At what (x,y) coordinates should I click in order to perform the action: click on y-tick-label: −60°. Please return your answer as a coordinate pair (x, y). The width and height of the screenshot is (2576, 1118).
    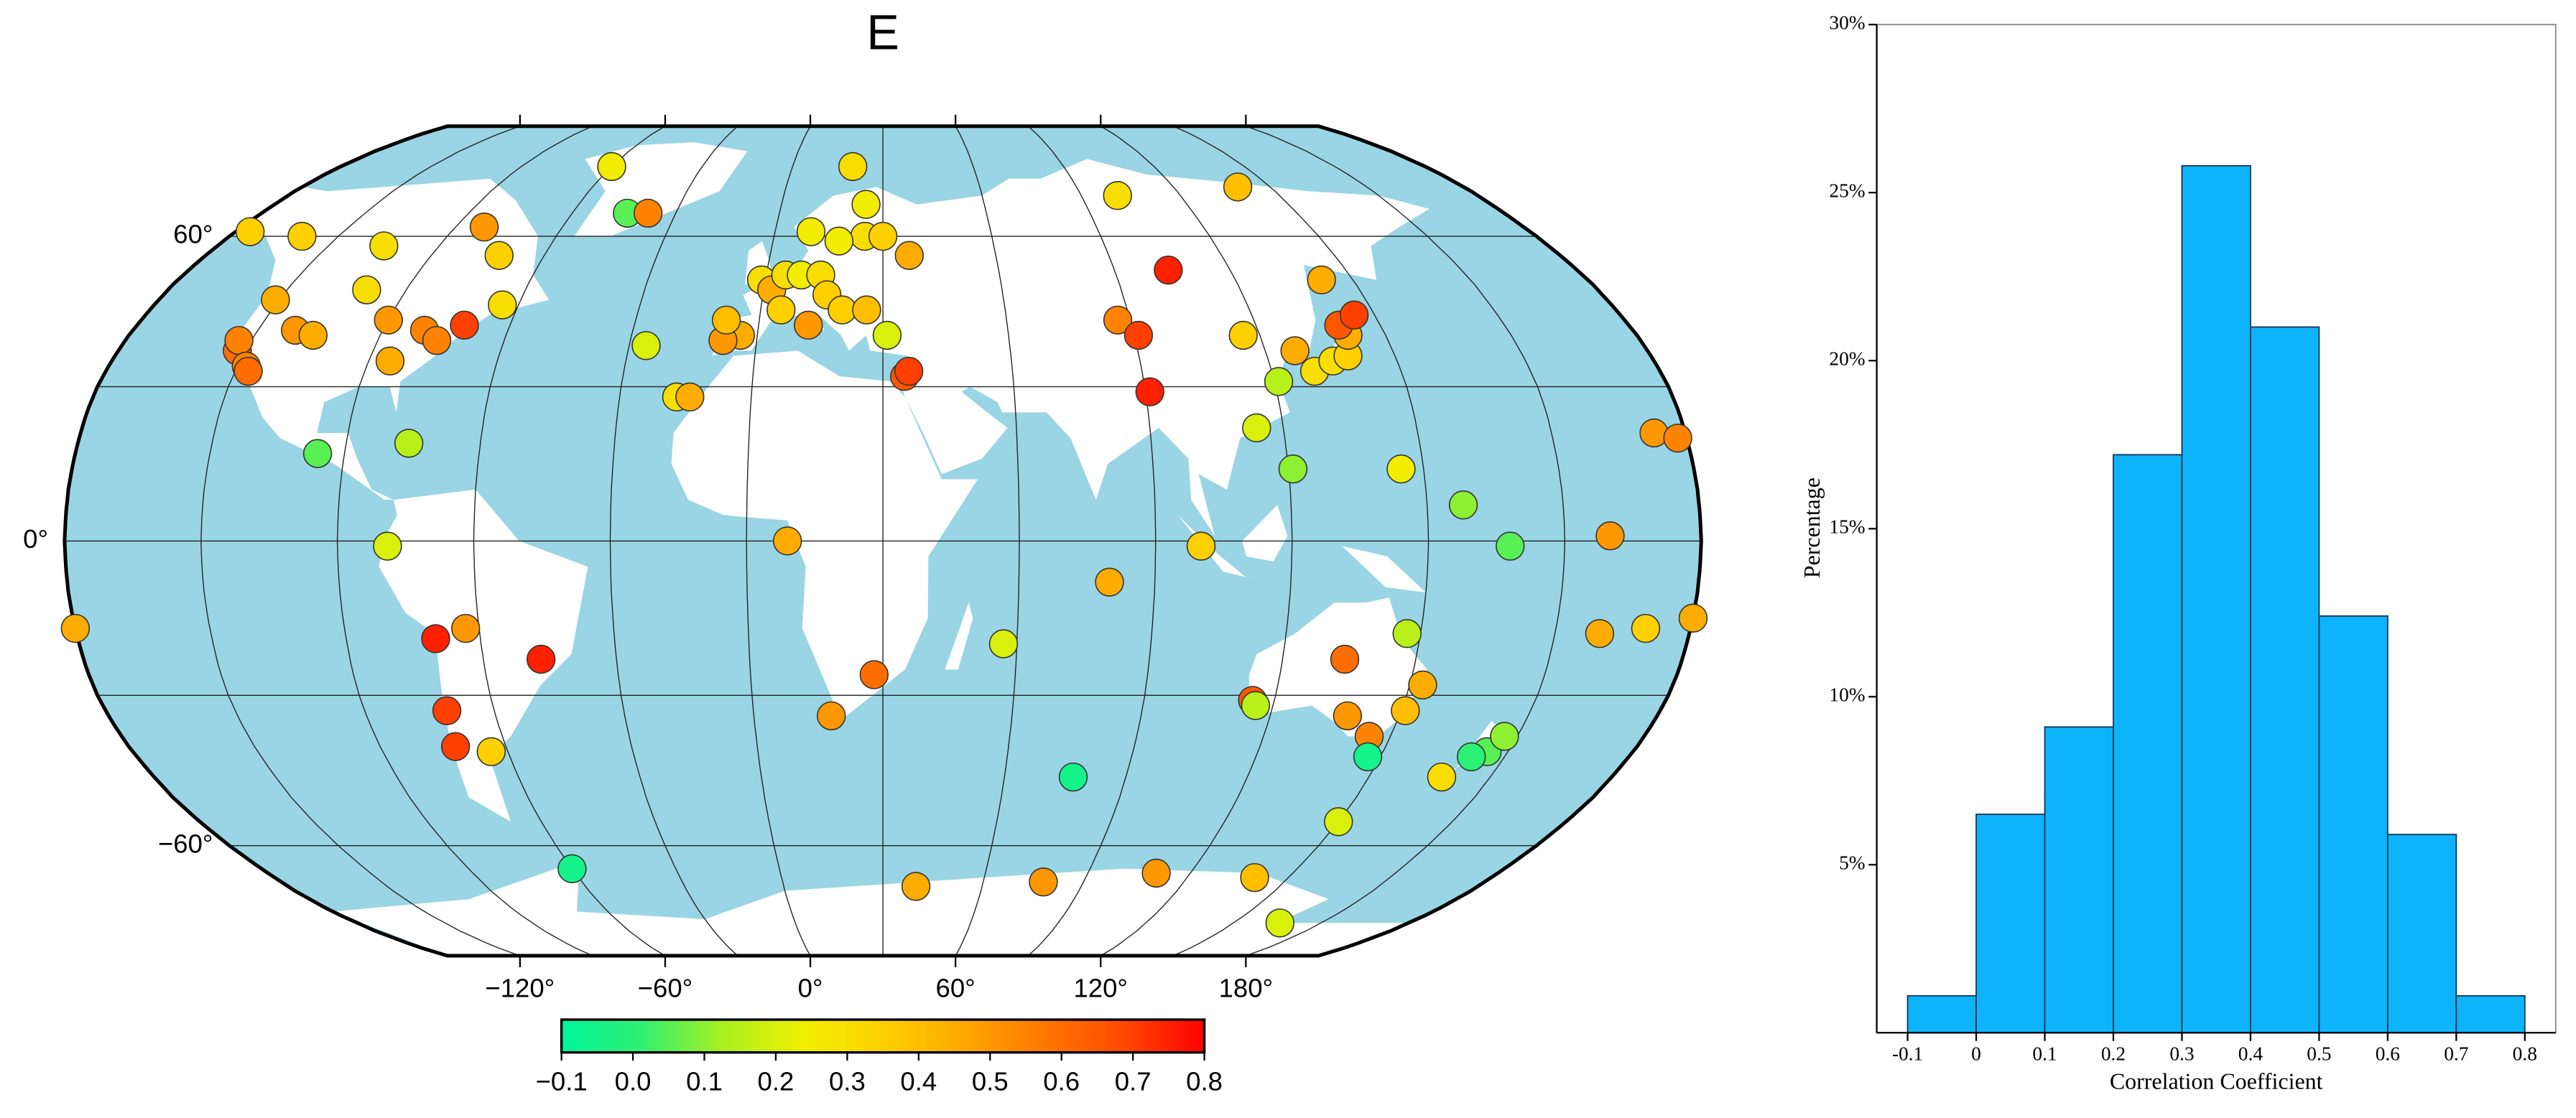
    Looking at the image, I should click on (185, 843).